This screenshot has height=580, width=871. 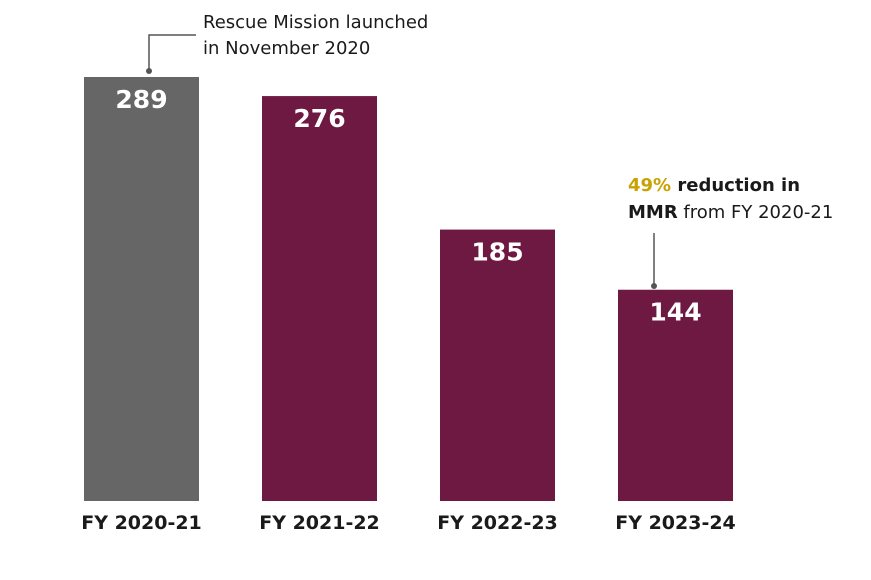 I want to click on x-tick-label: FY 2020-21, so click(x=141, y=523).